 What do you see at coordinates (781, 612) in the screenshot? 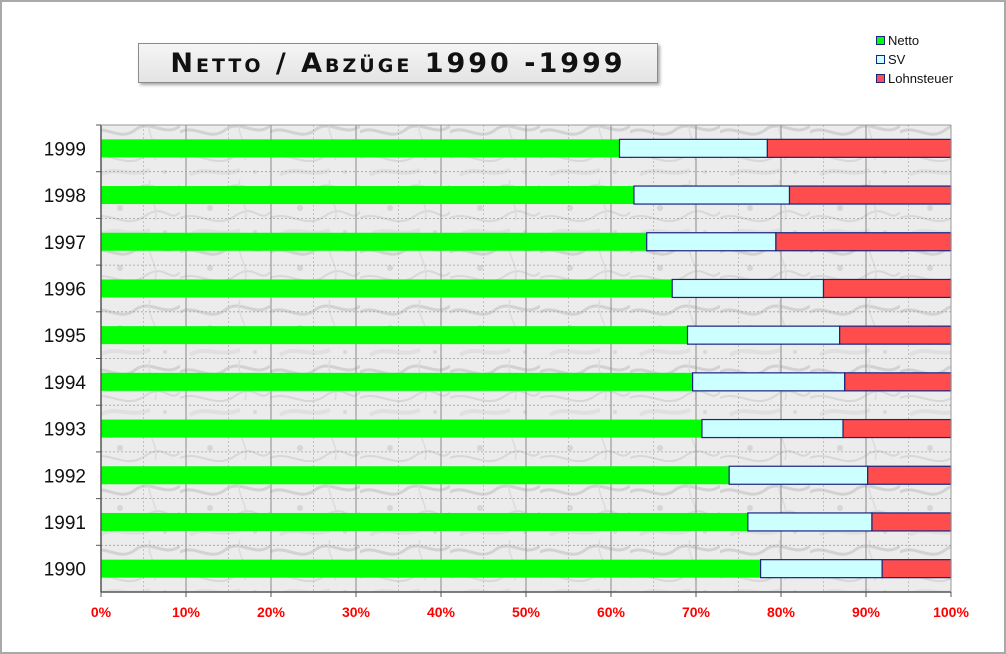
I see `x-tick-label-80pct: 80%` at bounding box center [781, 612].